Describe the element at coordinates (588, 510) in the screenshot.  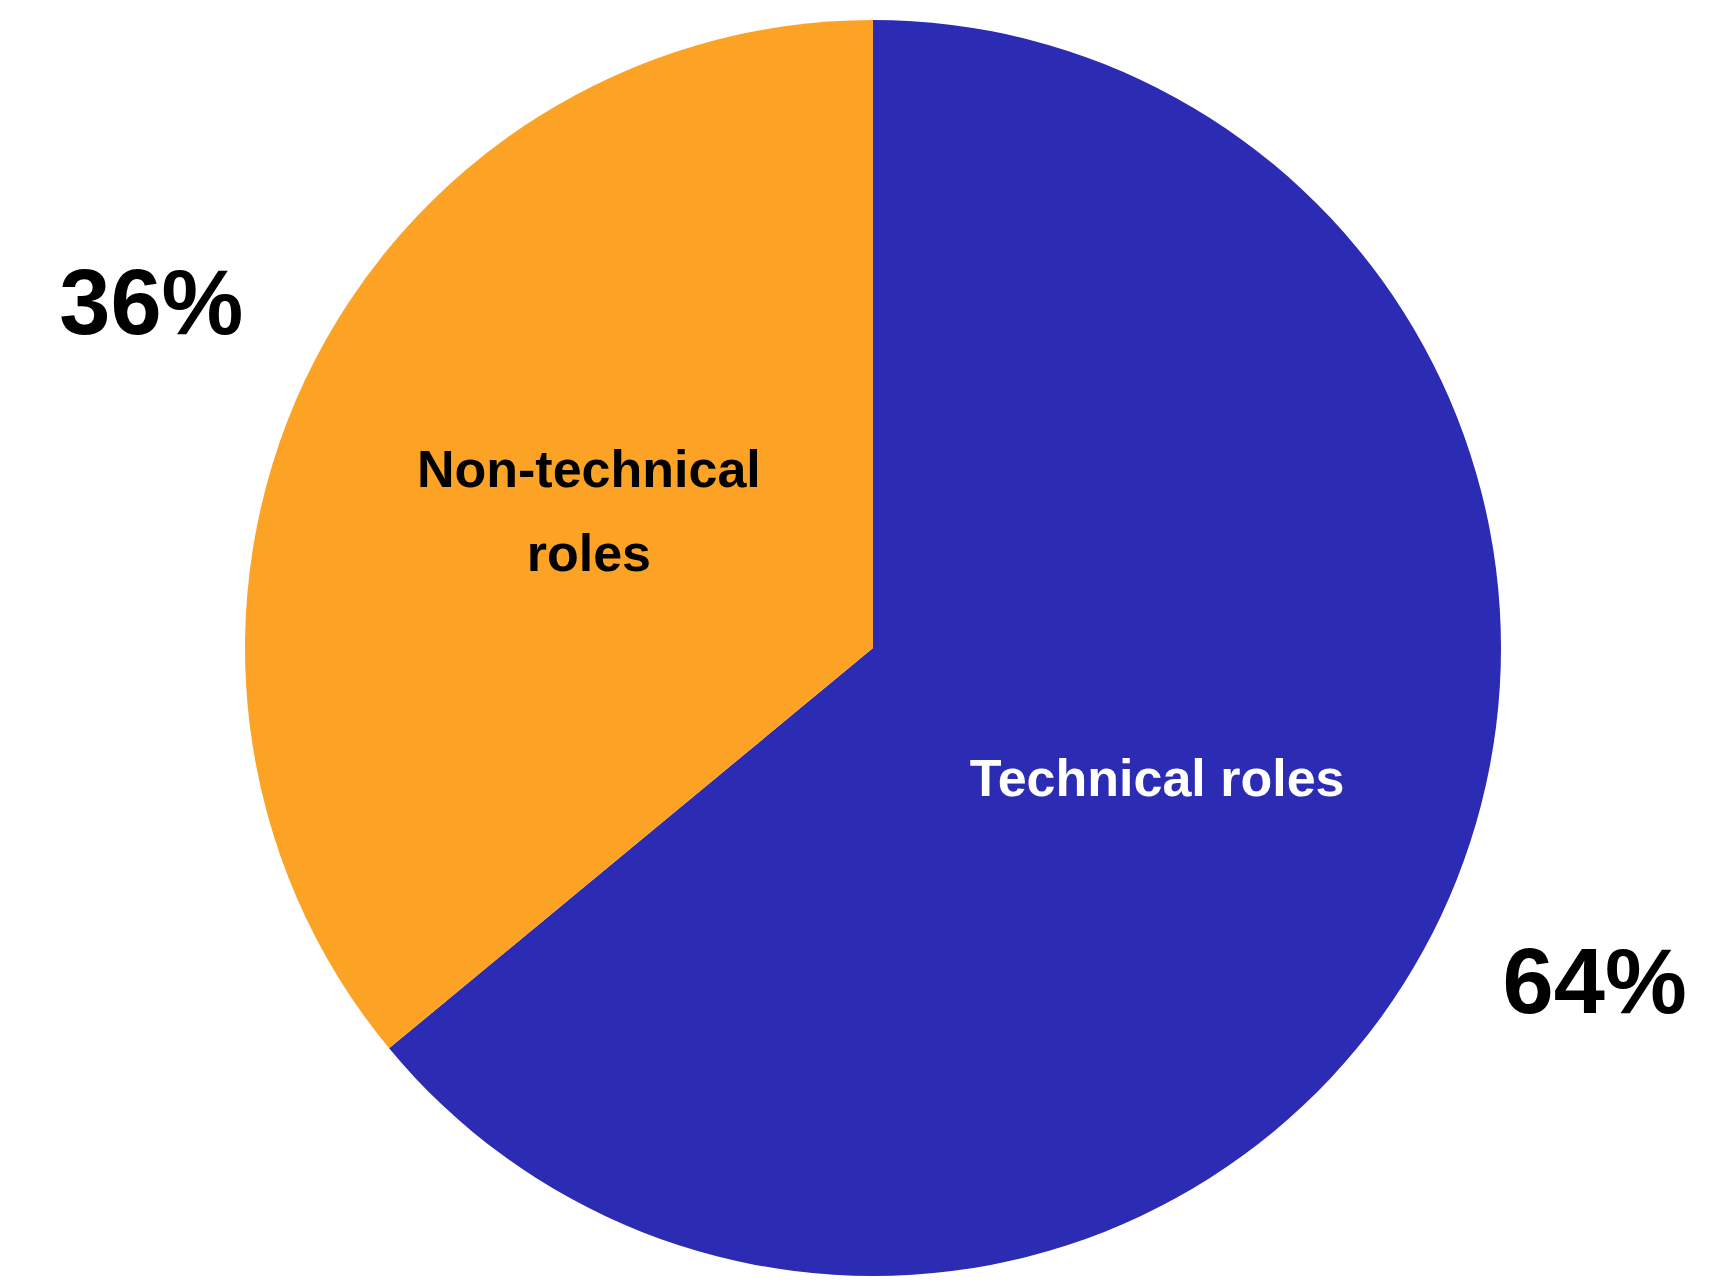
I see `slice-label: Non-technical roles` at that location.